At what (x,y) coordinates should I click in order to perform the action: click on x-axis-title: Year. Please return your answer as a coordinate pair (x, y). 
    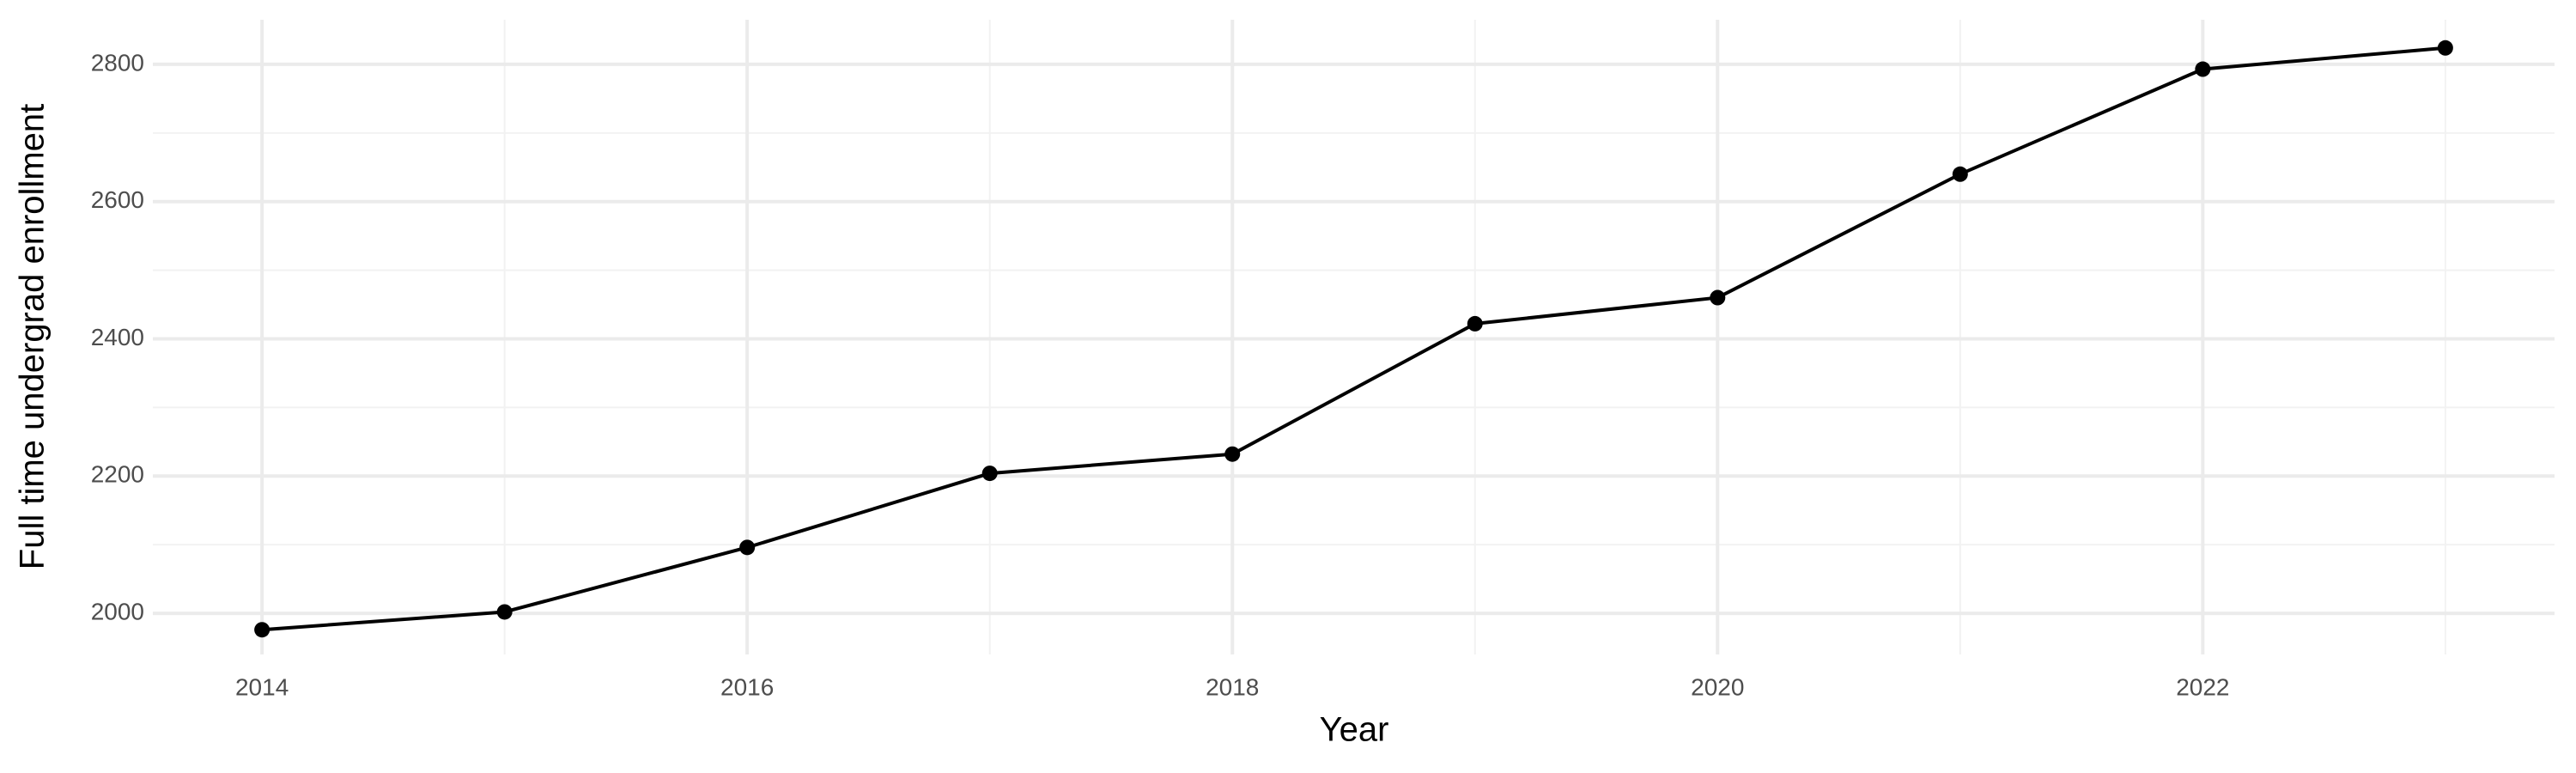
    Looking at the image, I should click on (1354, 730).